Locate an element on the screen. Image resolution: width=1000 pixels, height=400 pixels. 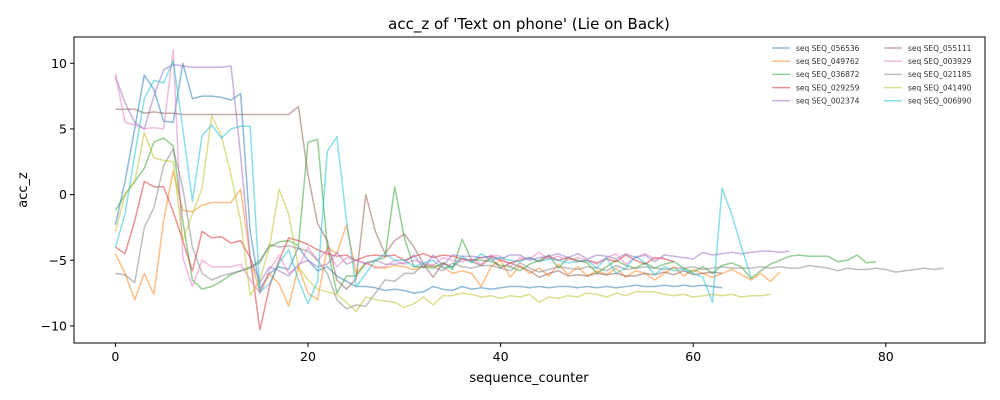
x-tick-label: 0 is located at coordinates (115, 356).